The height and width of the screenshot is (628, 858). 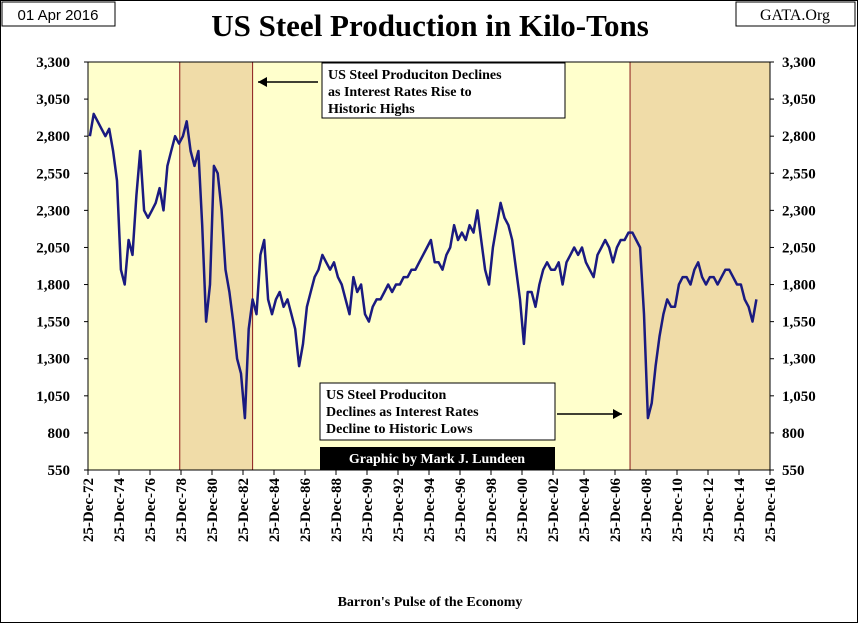 I want to click on x-tick-label: 25-Dec-80, so click(x=213, y=510).